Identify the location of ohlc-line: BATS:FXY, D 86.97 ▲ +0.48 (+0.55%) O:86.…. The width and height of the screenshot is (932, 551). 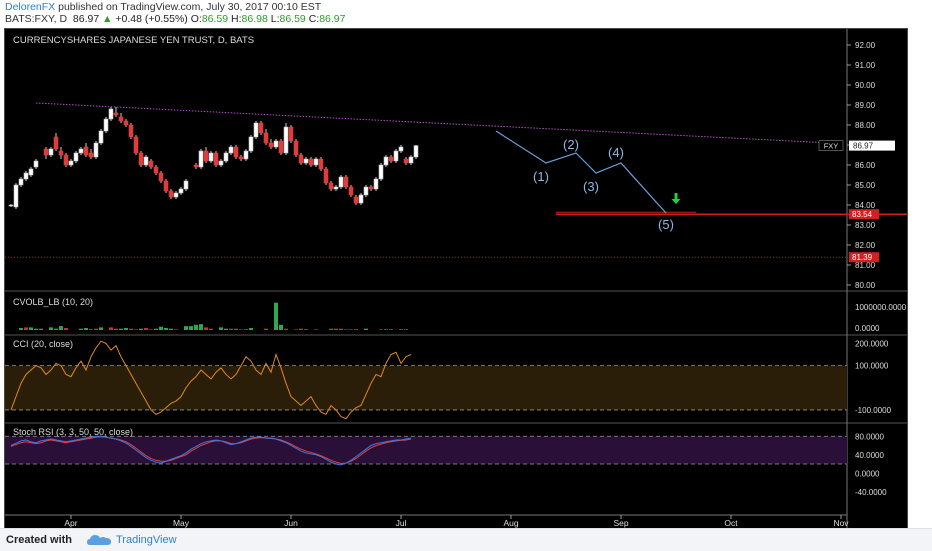
(175, 19).